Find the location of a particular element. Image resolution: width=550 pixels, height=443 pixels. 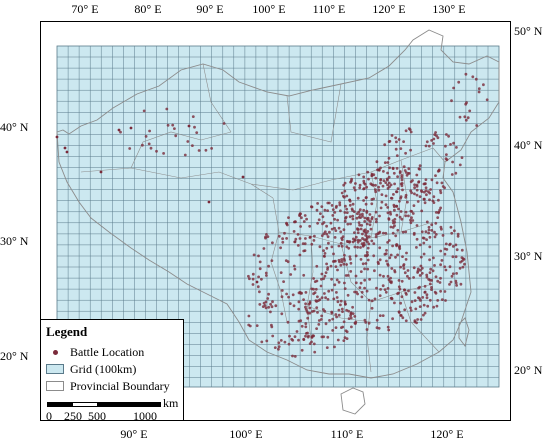

scale-label: 0 is located at coordinates (49, 416).